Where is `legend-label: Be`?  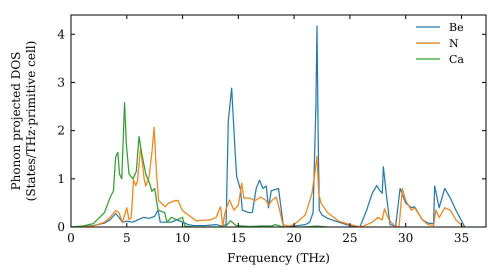
legend-label: Be is located at coordinates (456, 27).